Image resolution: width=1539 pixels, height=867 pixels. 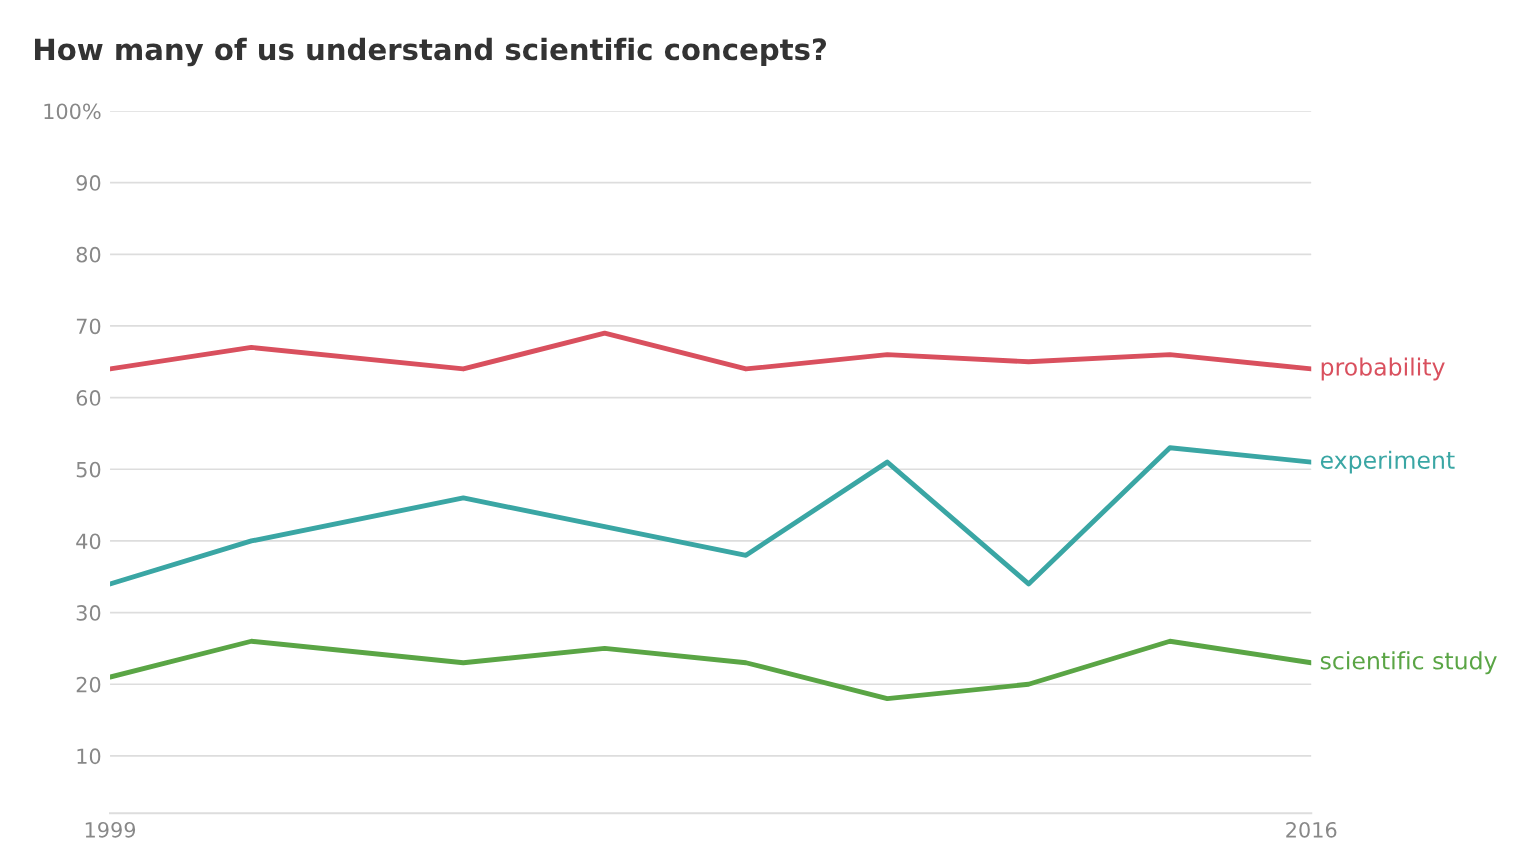 I want to click on y-tick-label: 30, so click(x=88, y=613).